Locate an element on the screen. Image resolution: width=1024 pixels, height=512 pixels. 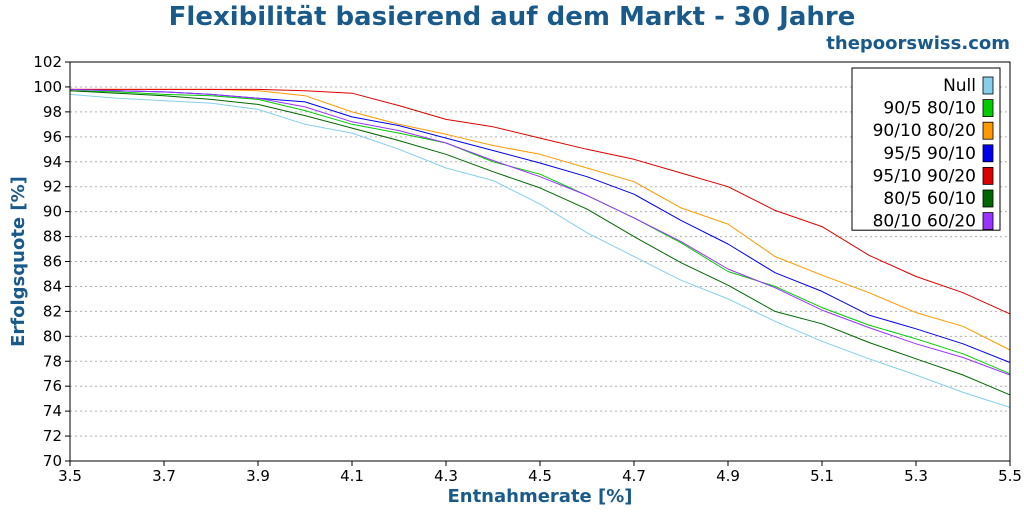
legend-label: 95/5 90/10 is located at coordinates (929, 154).